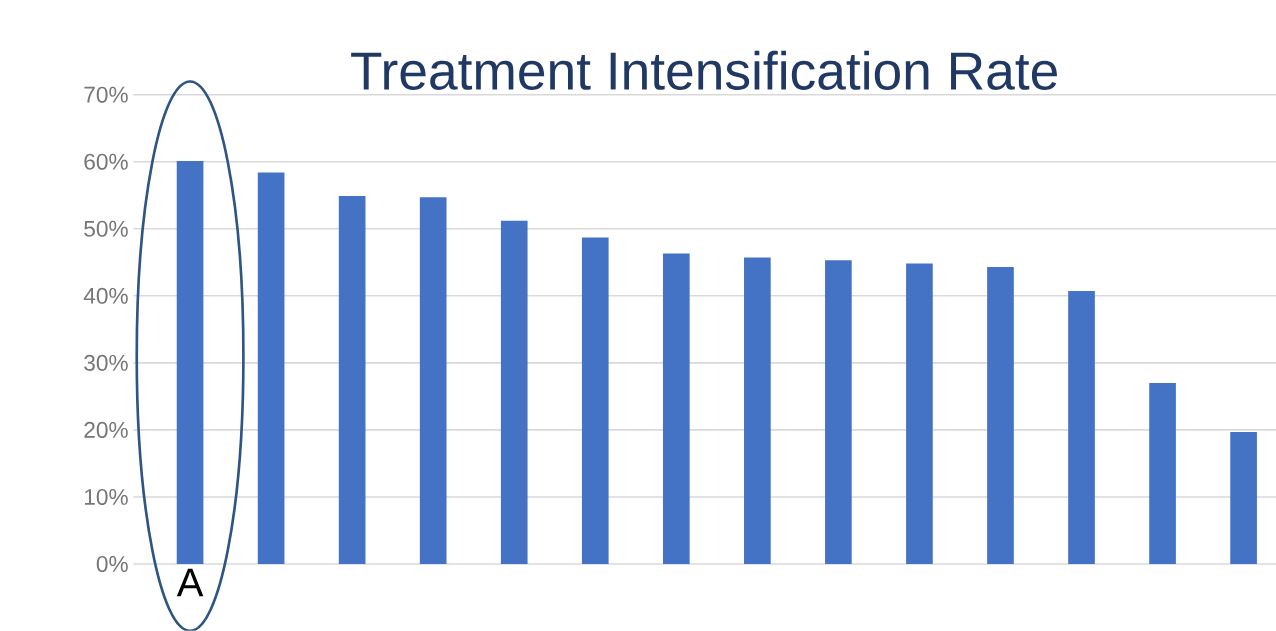 This screenshot has width=1276, height=631. What do you see at coordinates (106, 430) in the screenshot?
I see `y-tick-label: 20%` at bounding box center [106, 430].